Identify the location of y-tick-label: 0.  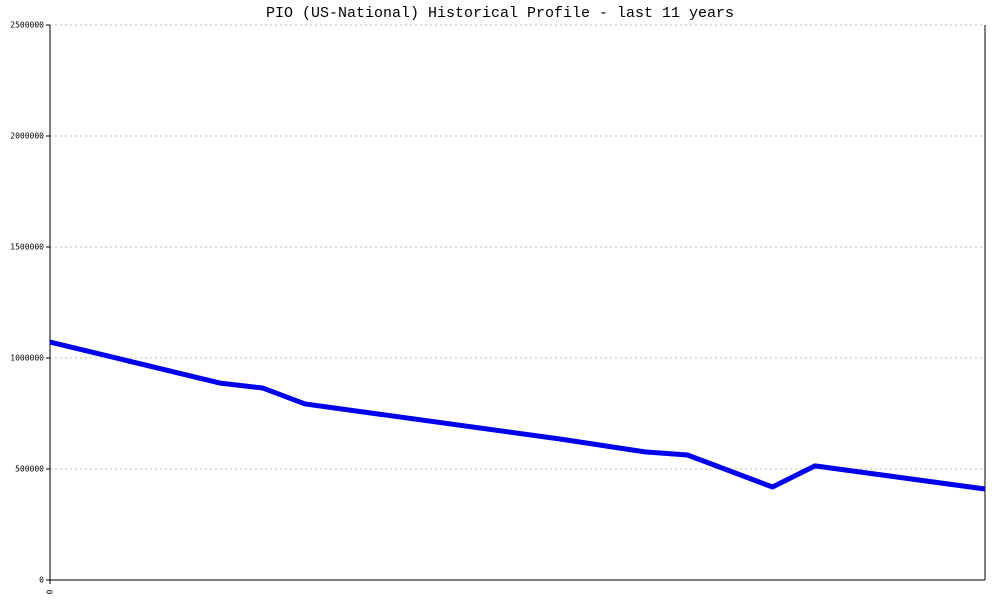
(41, 580).